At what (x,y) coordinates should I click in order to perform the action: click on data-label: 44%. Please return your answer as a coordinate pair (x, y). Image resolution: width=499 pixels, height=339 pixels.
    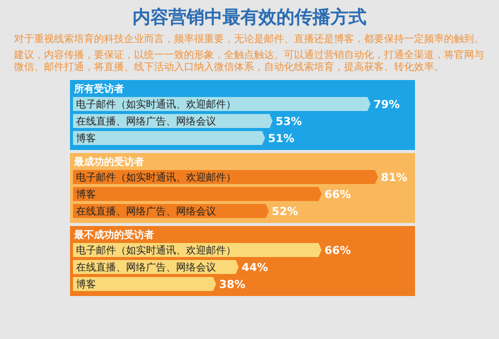
    Looking at the image, I should click on (255, 267).